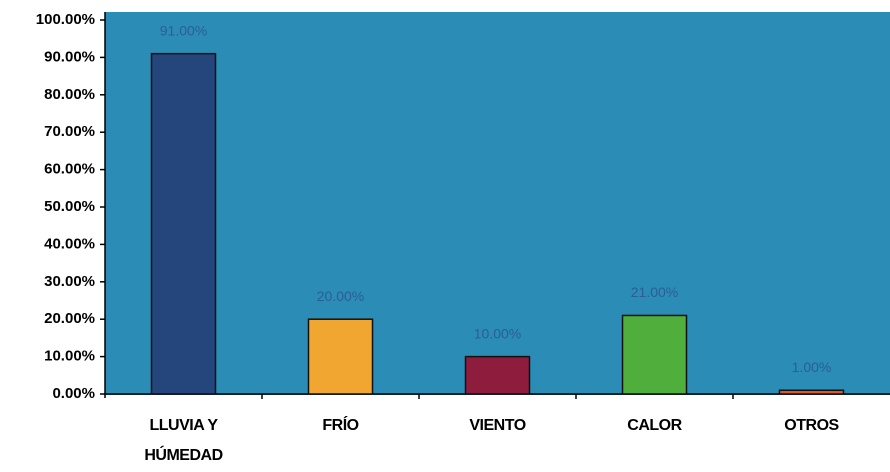 The width and height of the screenshot is (890, 472). Describe the element at coordinates (69, 94) in the screenshot. I see `y-tick-label: 80.00%` at that location.